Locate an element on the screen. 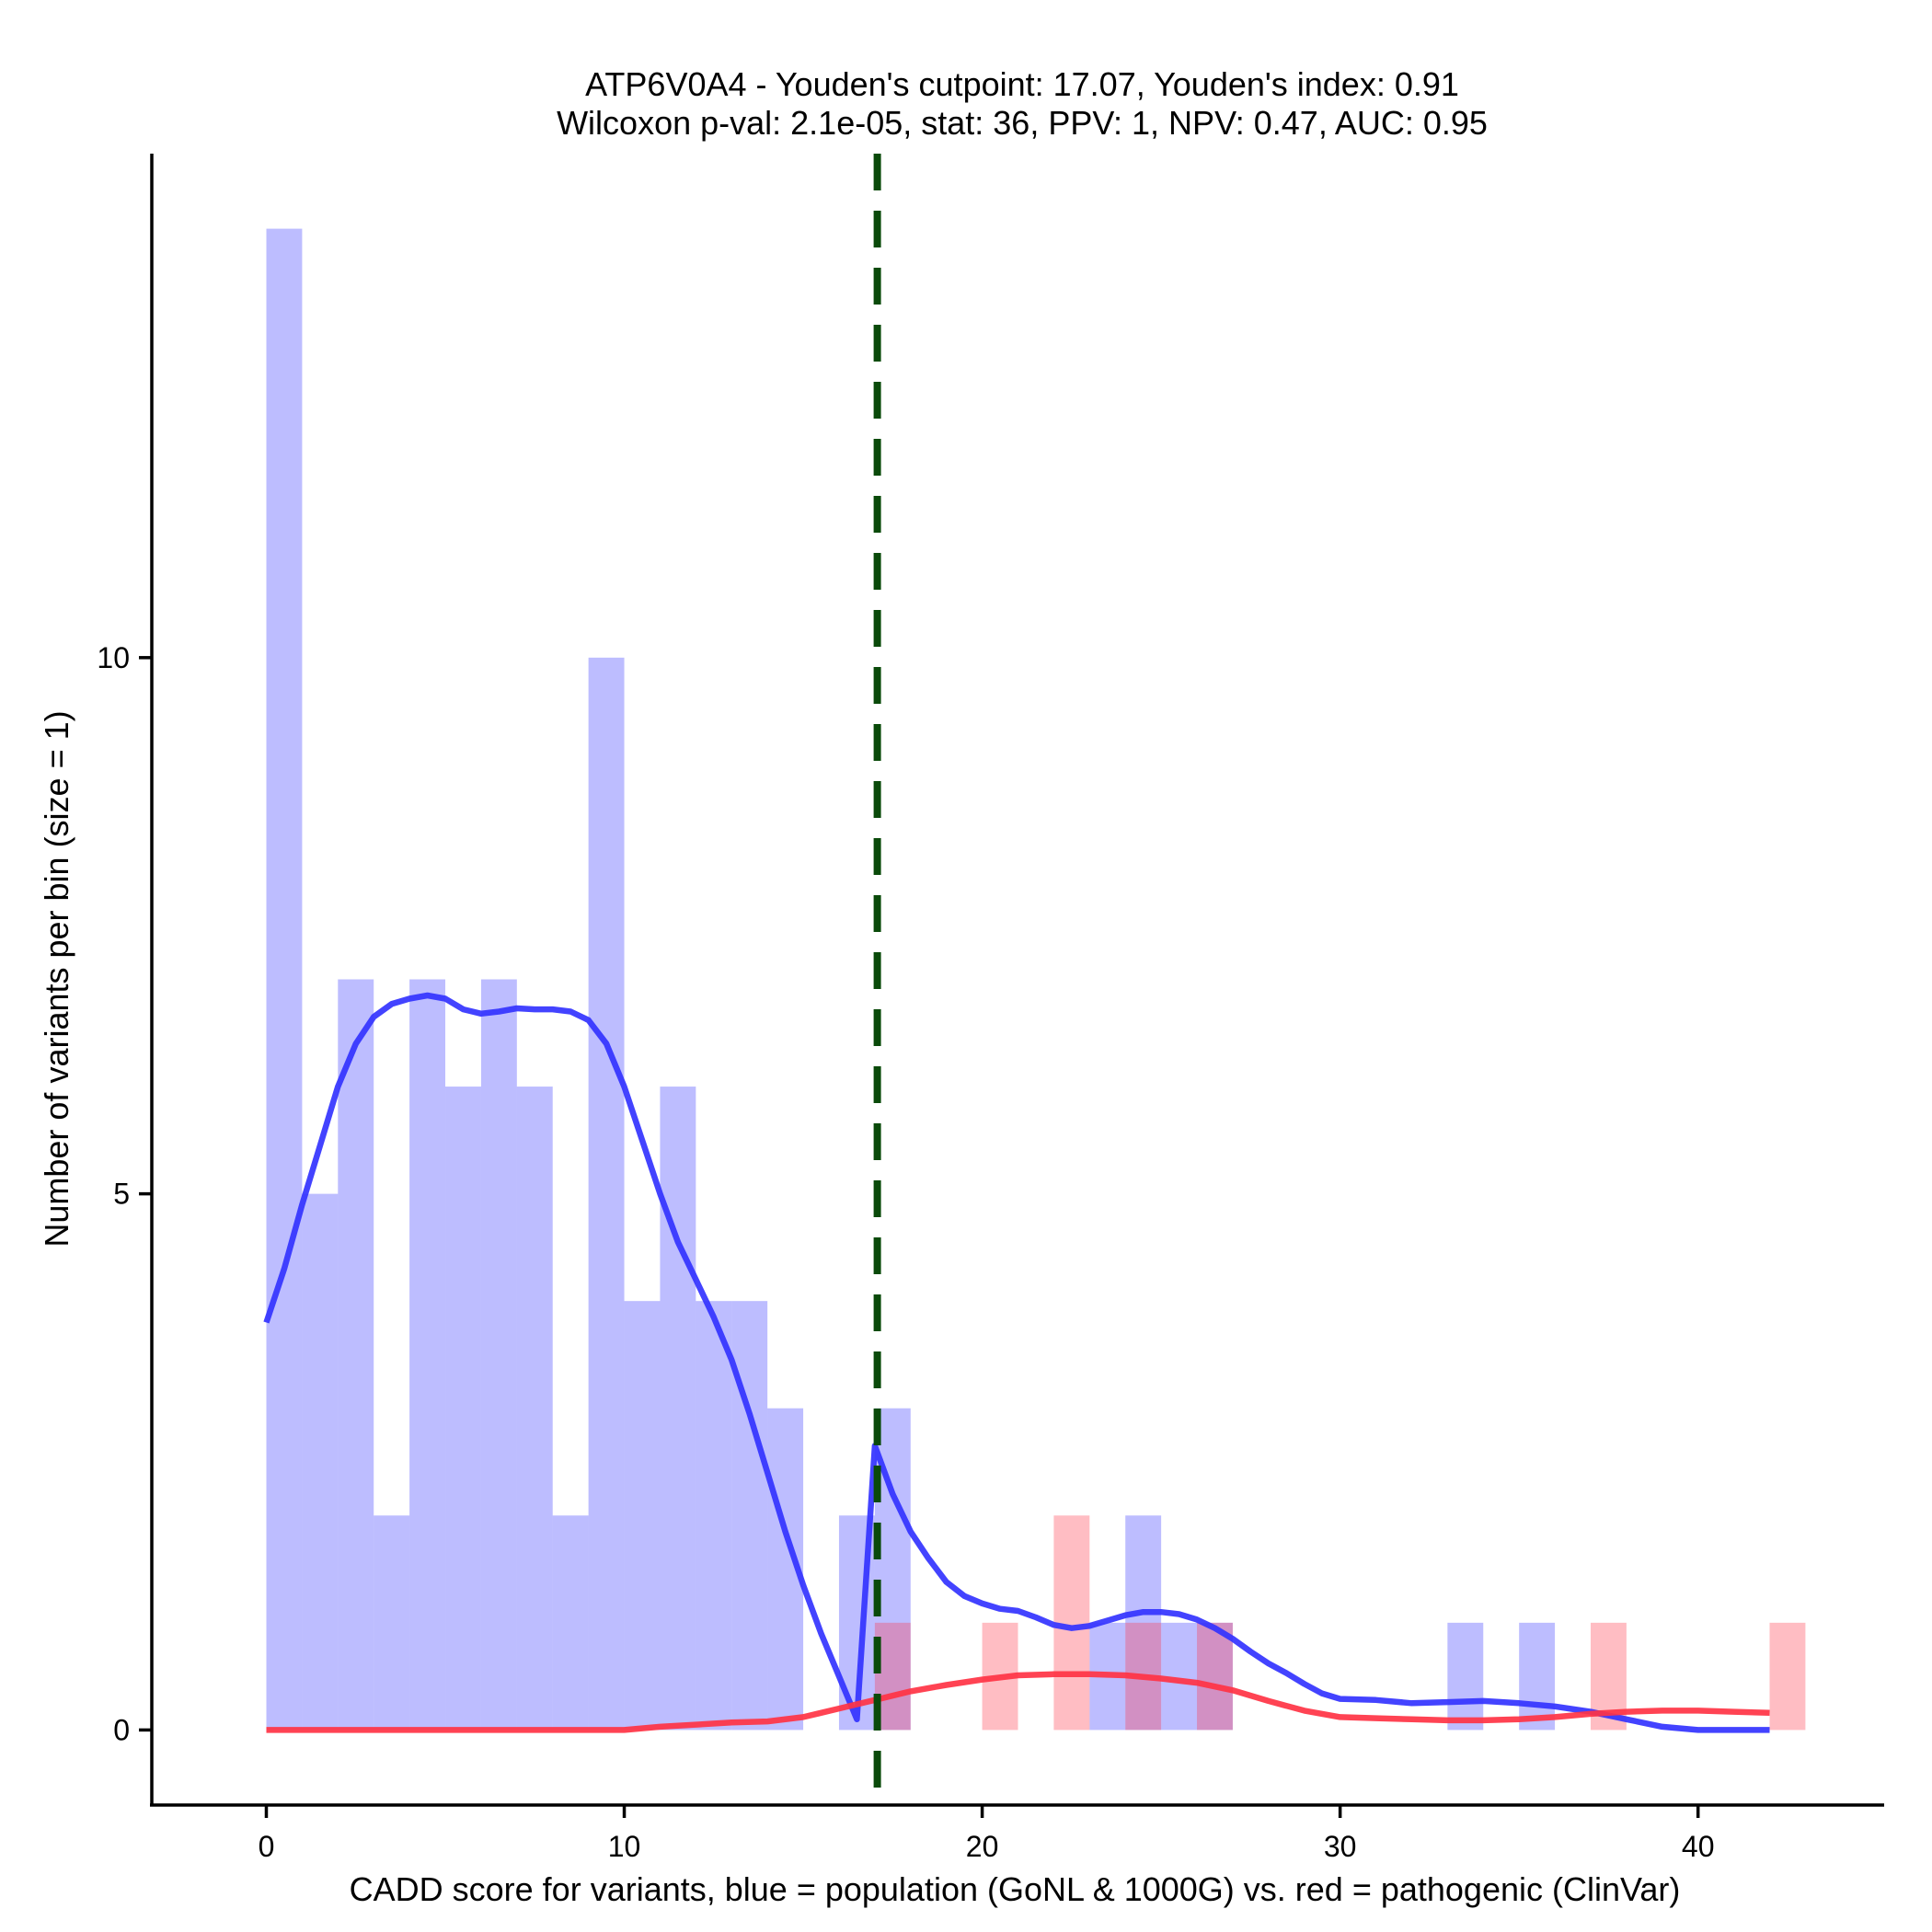 This screenshot has height=1932, width=1932. x-tick-label: 0 is located at coordinates (267, 1846).